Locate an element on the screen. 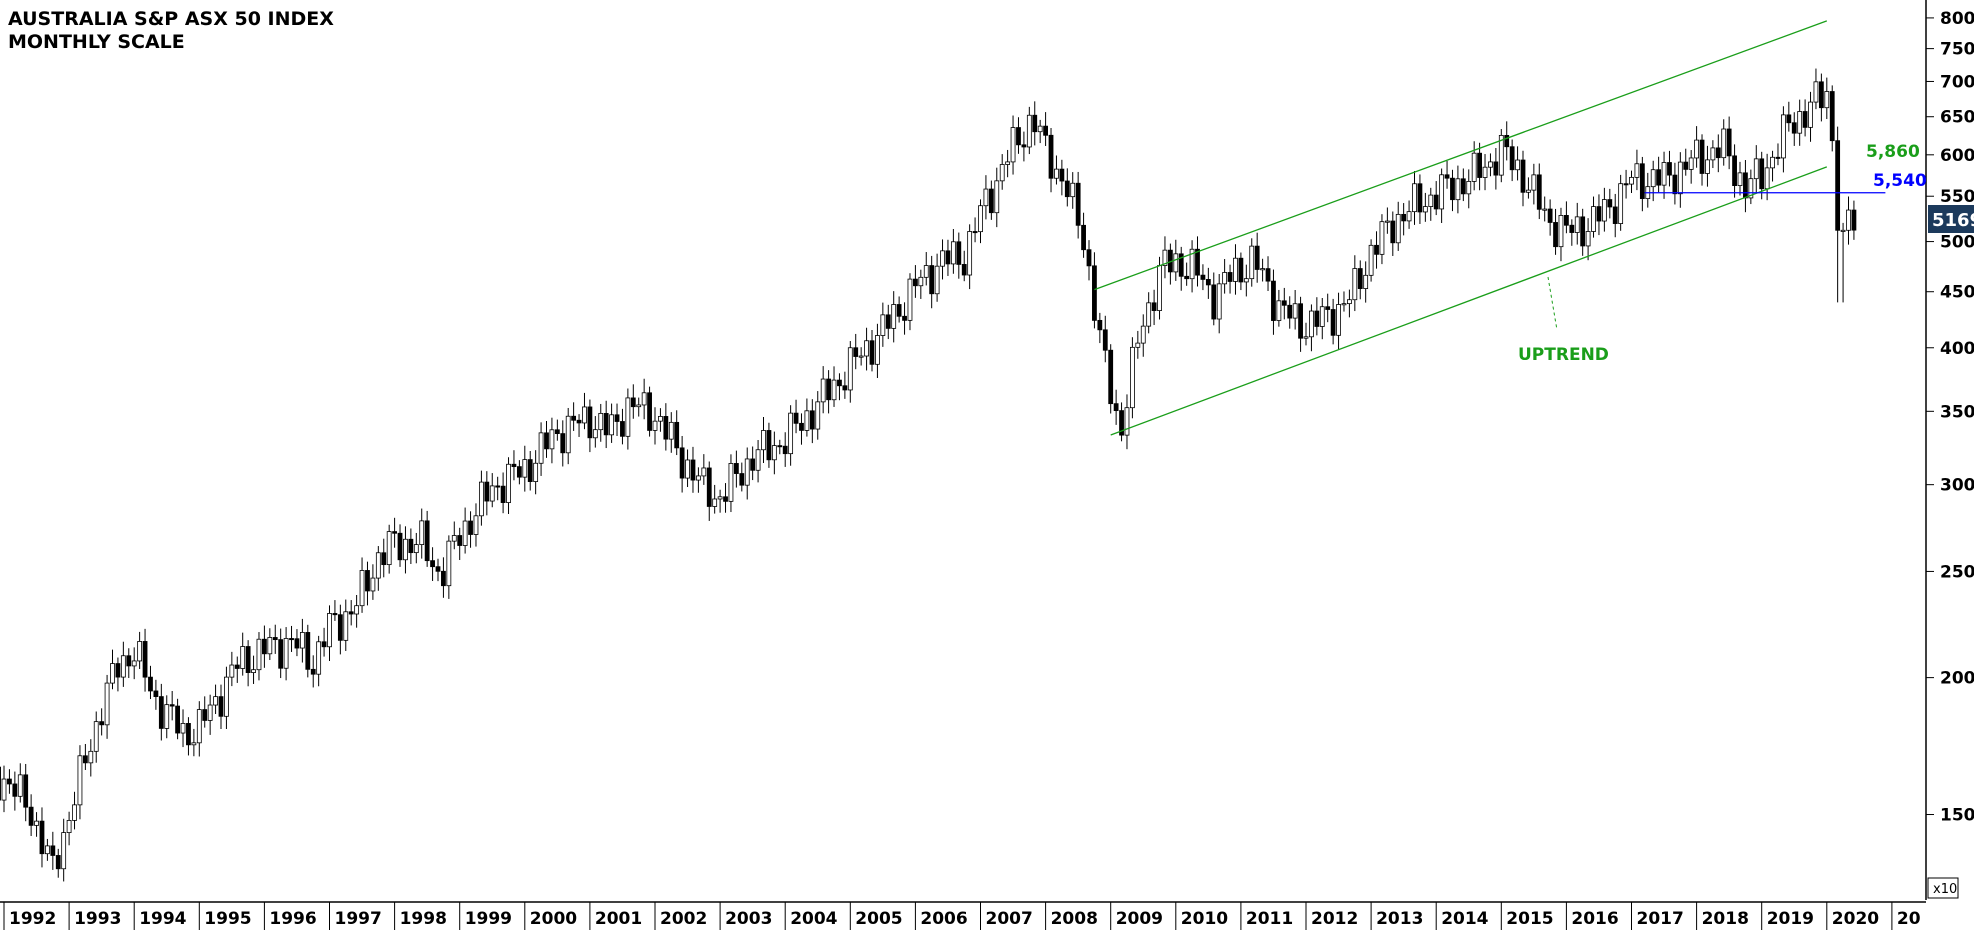  y-tick-label: 150 is located at coordinates (1957, 816).